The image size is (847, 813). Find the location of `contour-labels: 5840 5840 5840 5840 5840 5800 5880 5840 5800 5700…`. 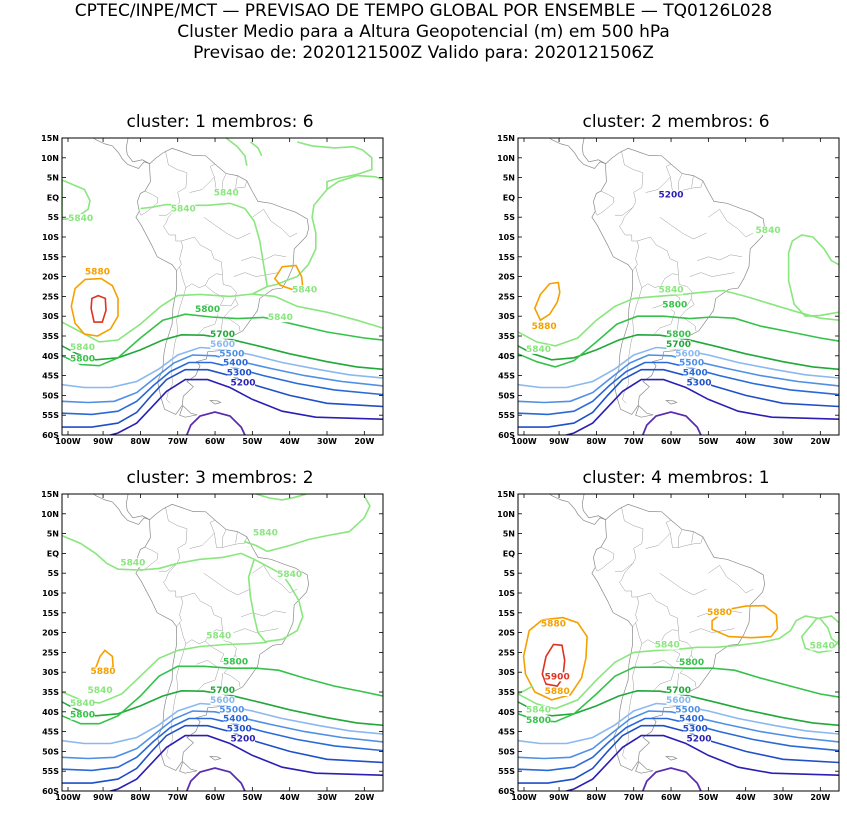

contour-labels: 5840 5840 5840 5840 5840 5800 5880 5840 5800 5700… is located at coordinates (186, 636).